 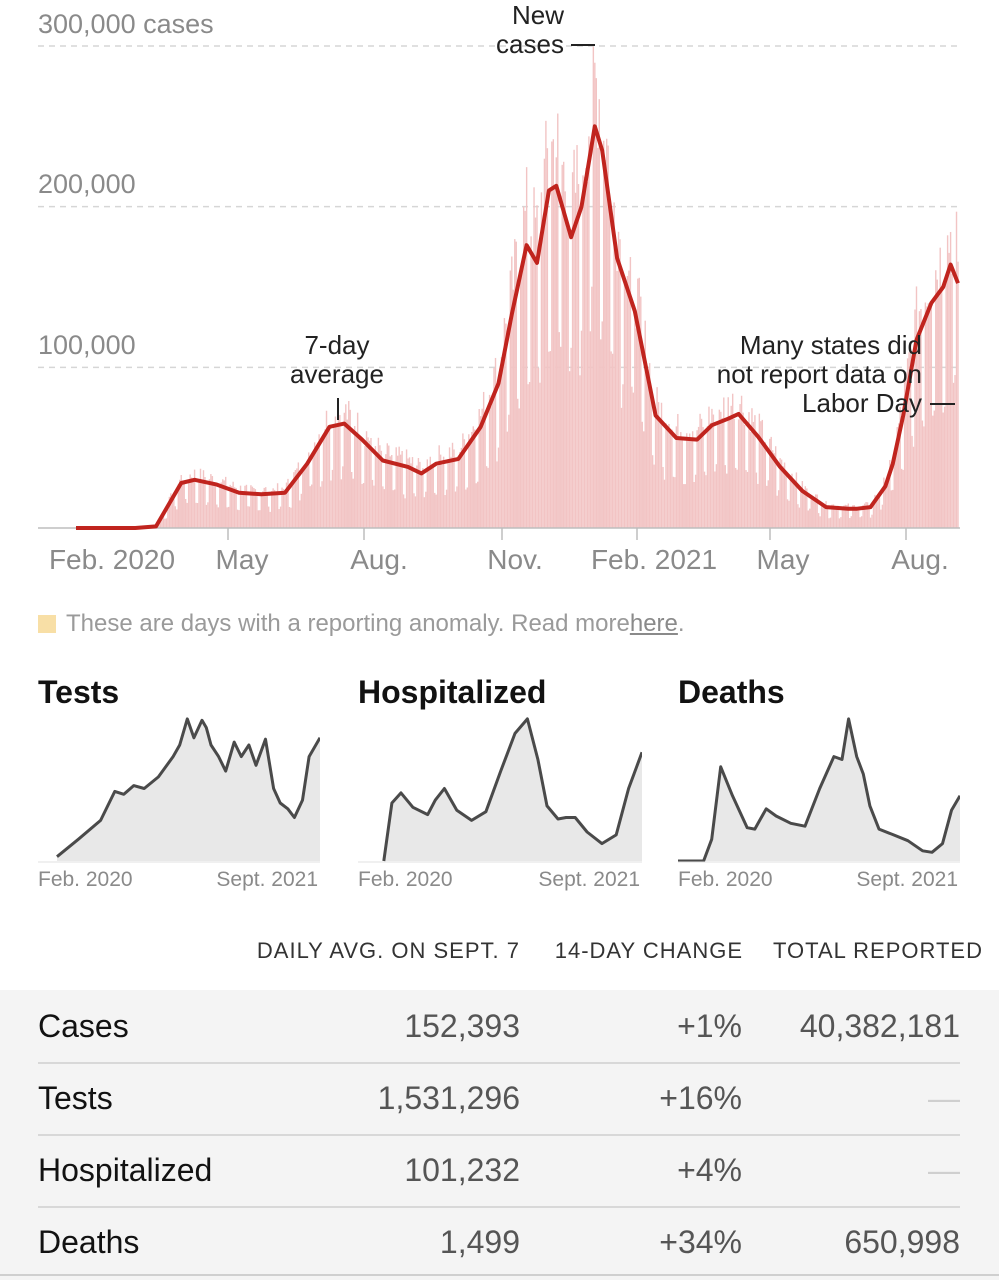 I want to click on x-tick-label: Feb. 2021, so click(x=654, y=559).